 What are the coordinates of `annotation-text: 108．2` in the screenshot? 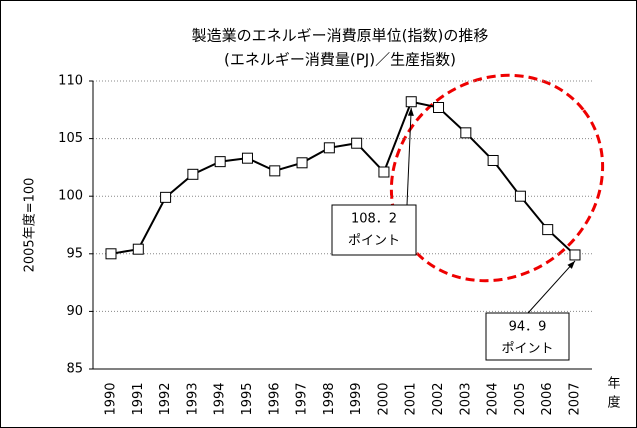 It's located at (374, 219).